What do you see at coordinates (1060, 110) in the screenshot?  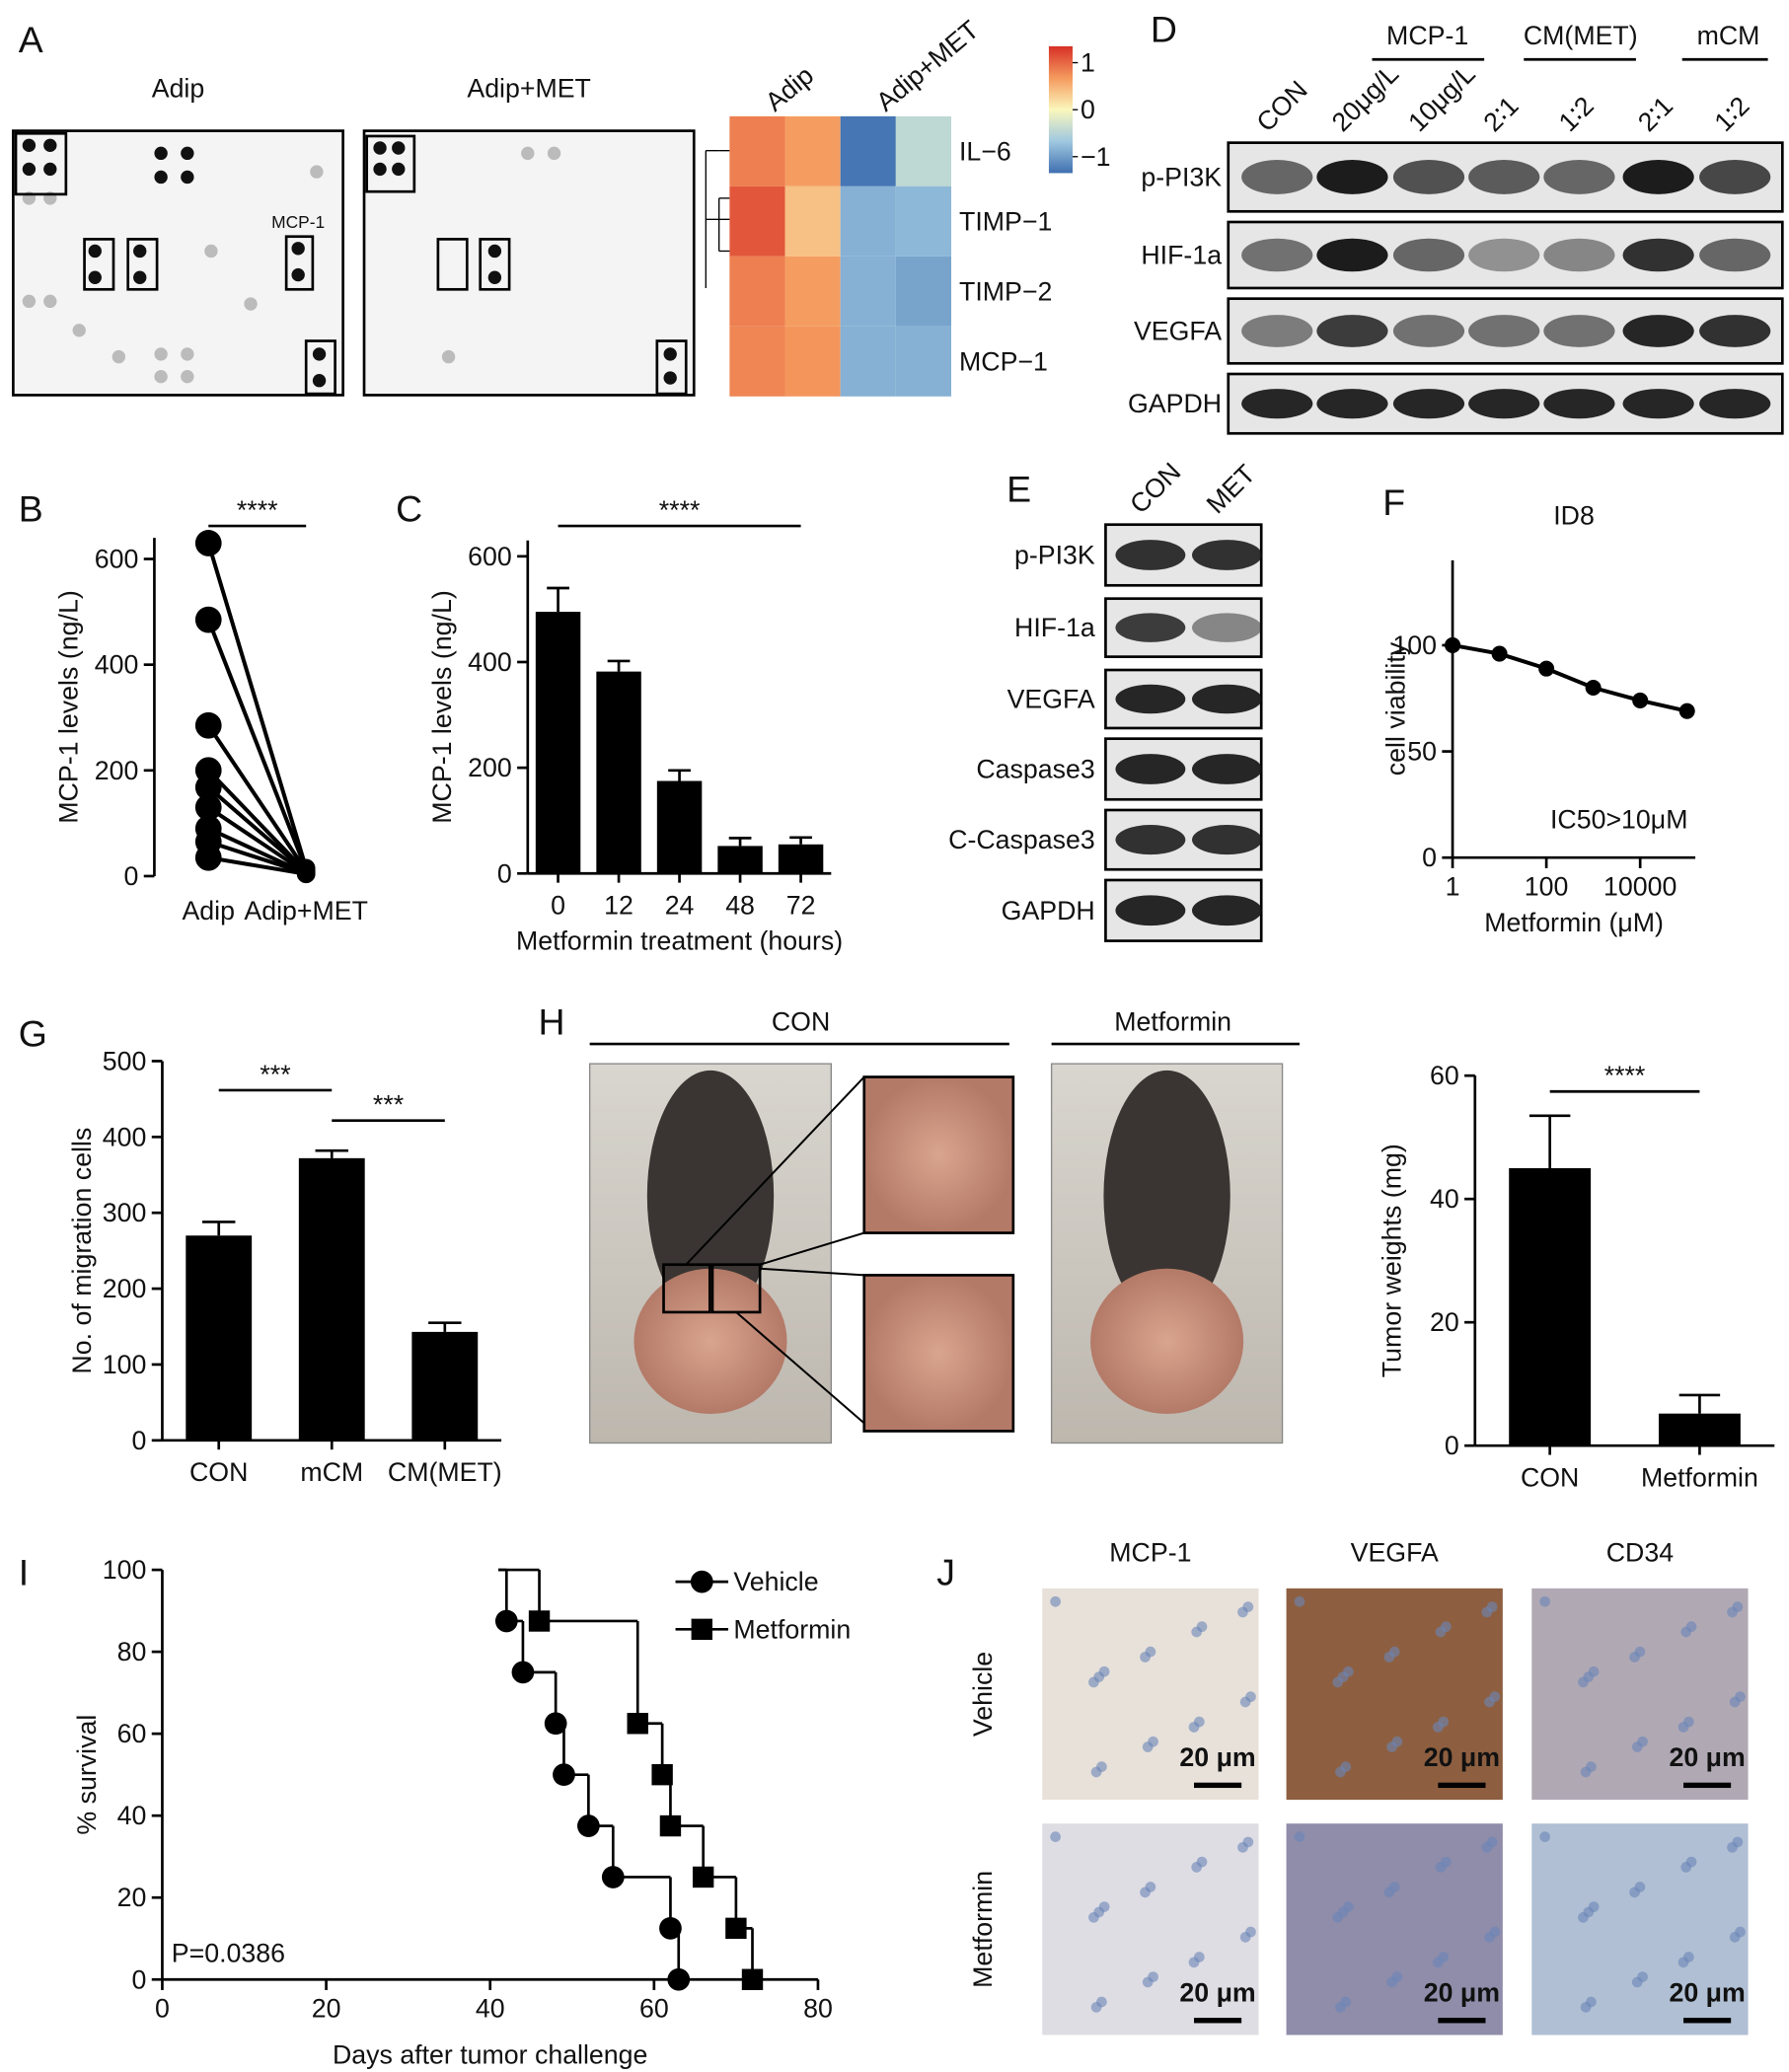 I see `colorbar` at bounding box center [1060, 110].